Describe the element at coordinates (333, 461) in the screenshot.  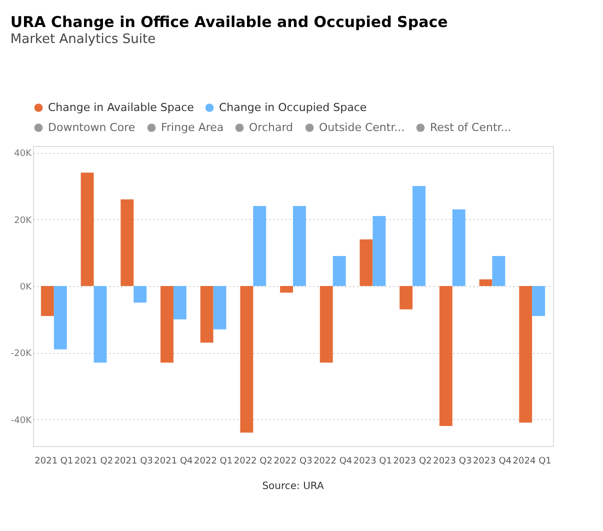
I see `x-tick-label: 2022 Q4` at that location.